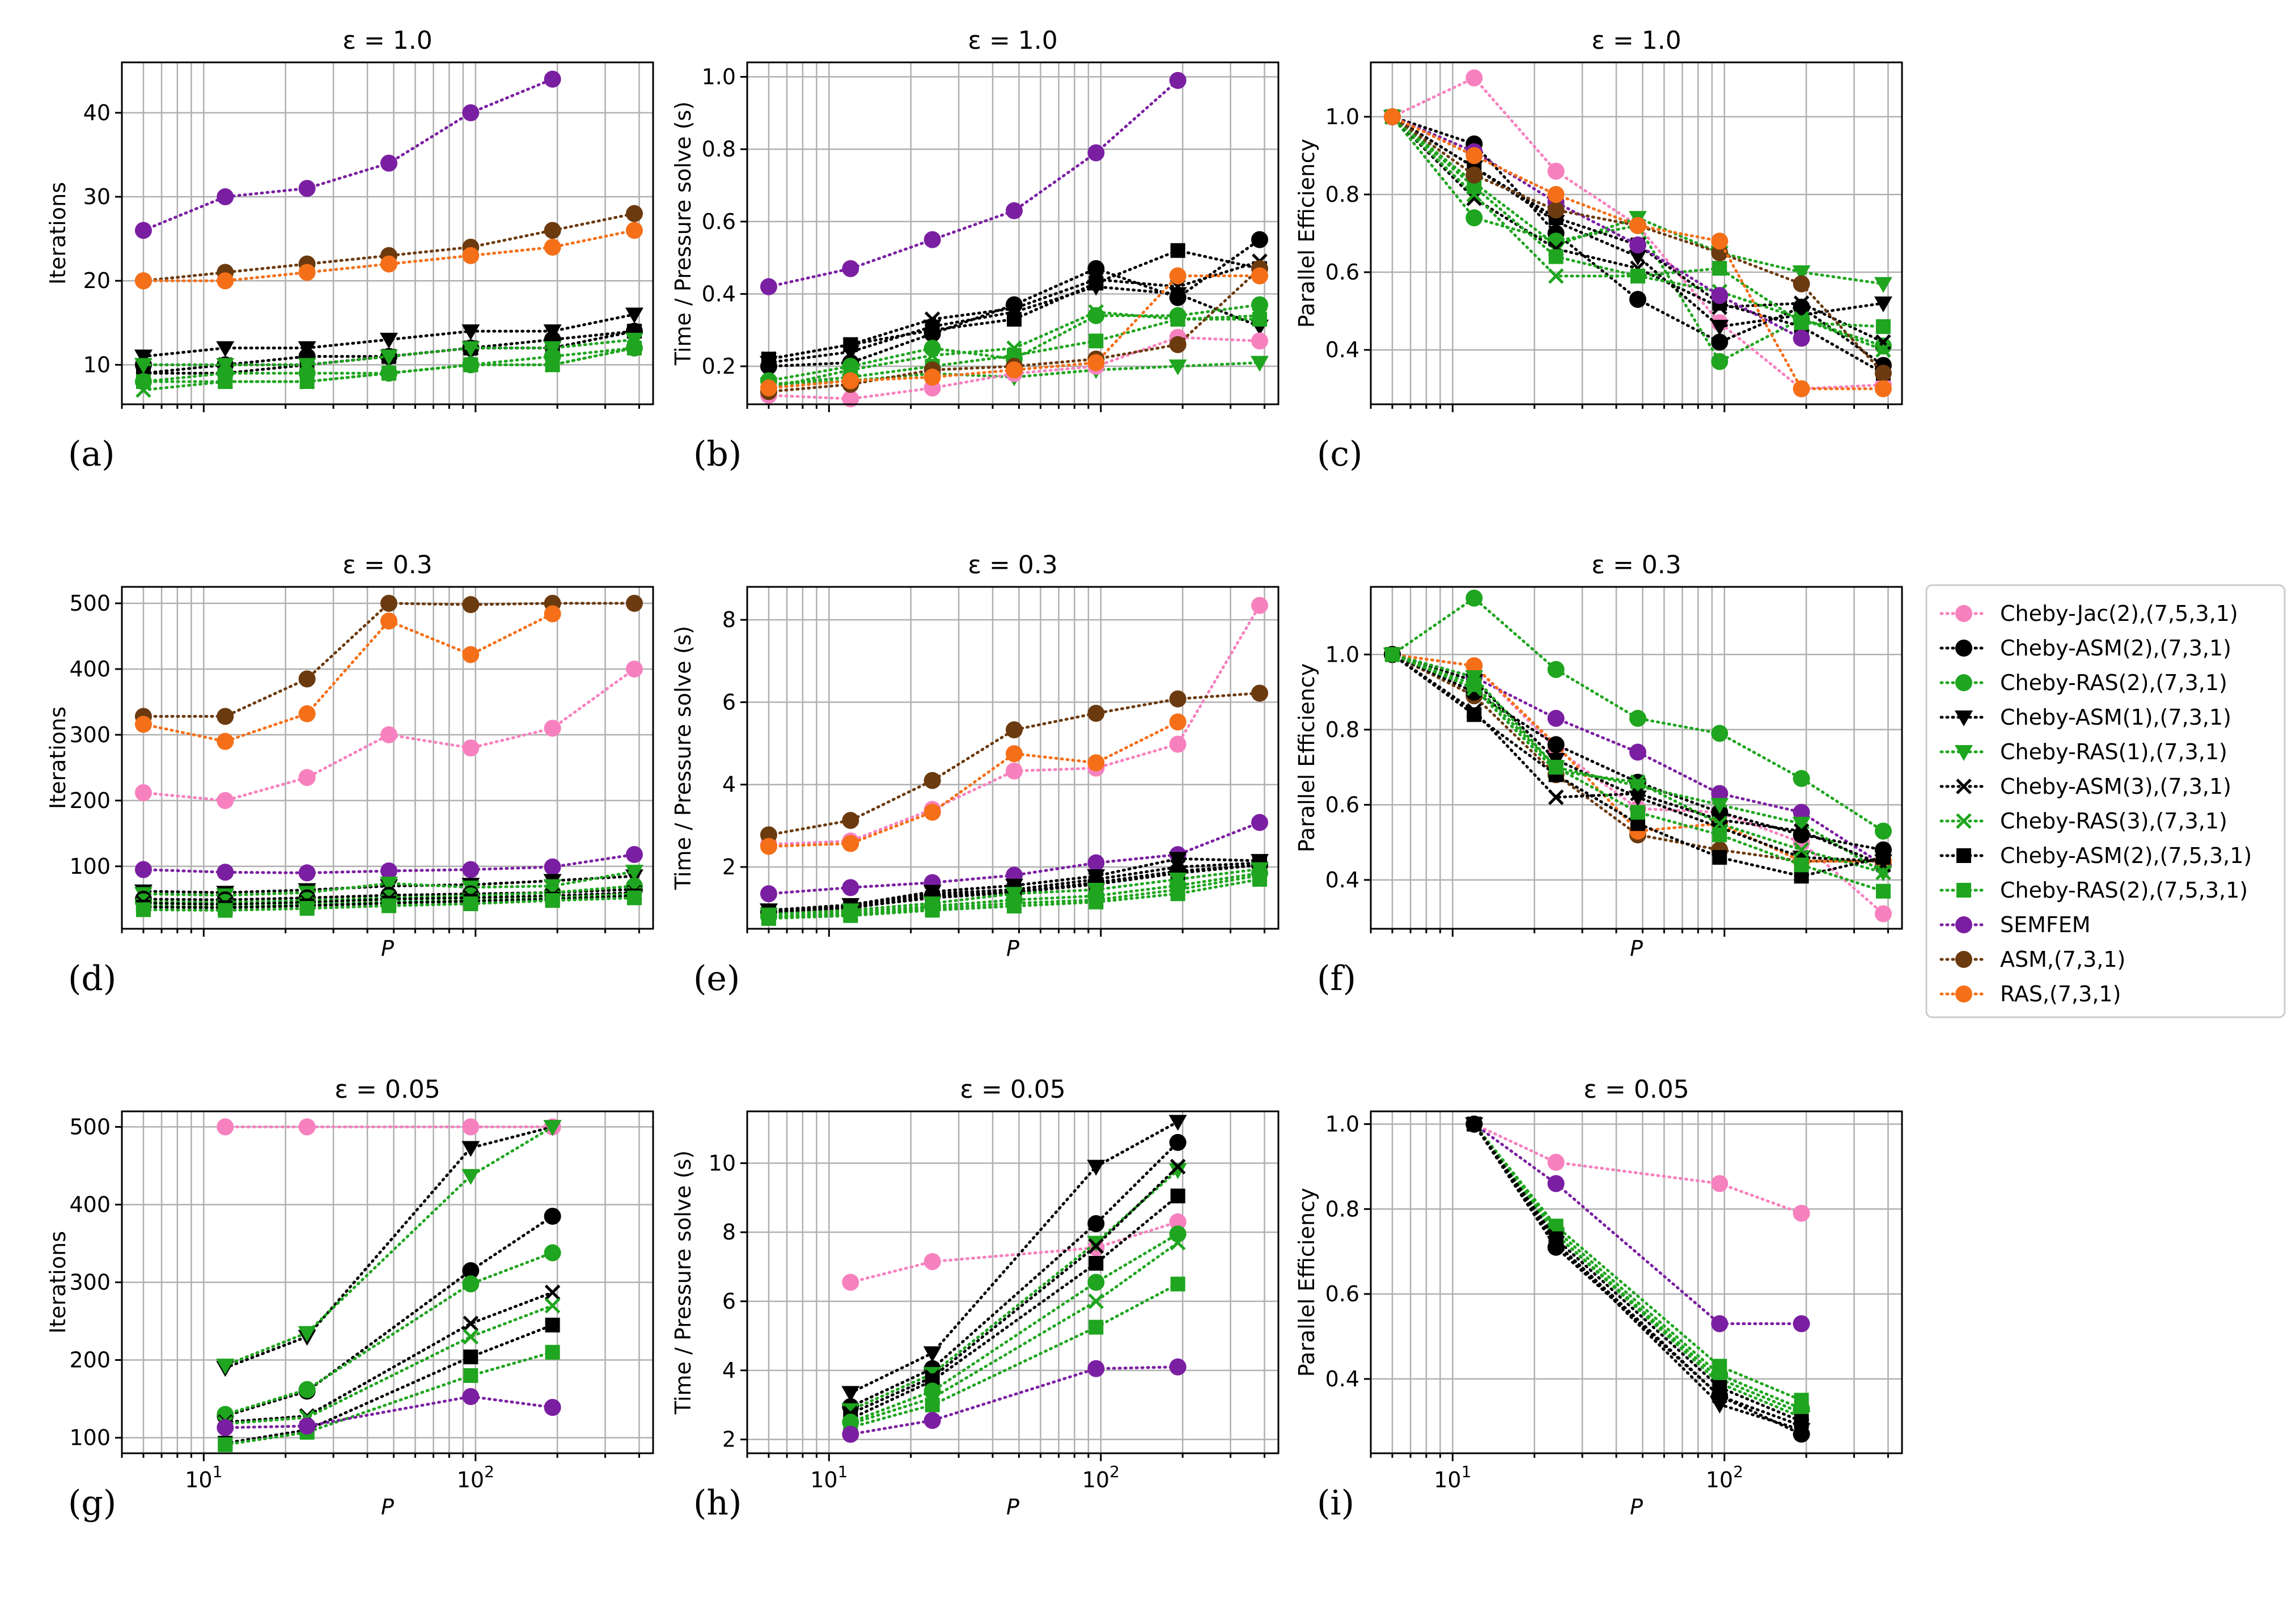 The height and width of the screenshot is (1616, 2296). Describe the element at coordinates (684, 758) in the screenshot. I see `y-axis-label: Time / Pressure solve (s)` at that location.